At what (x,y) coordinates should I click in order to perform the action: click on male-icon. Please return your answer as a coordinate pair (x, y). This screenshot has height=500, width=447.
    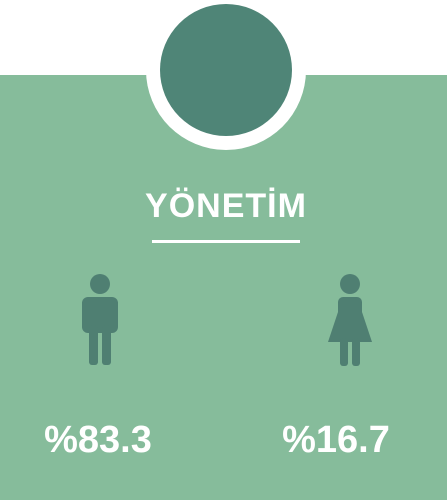
    Looking at the image, I should click on (100, 319).